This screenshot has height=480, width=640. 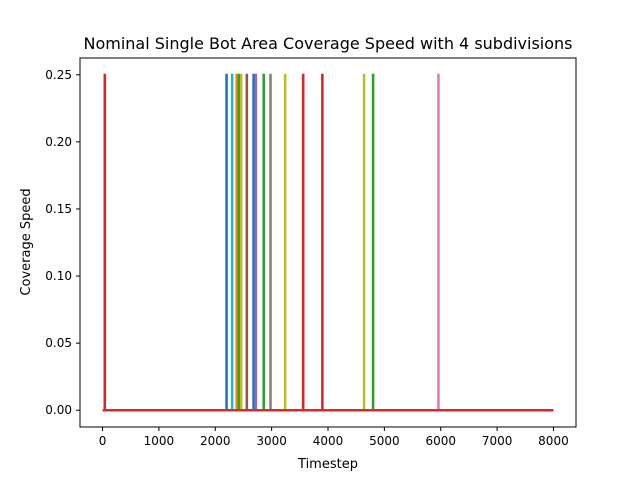 I want to click on y-axis-label: Coverage Speed, so click(x=26, y=241).